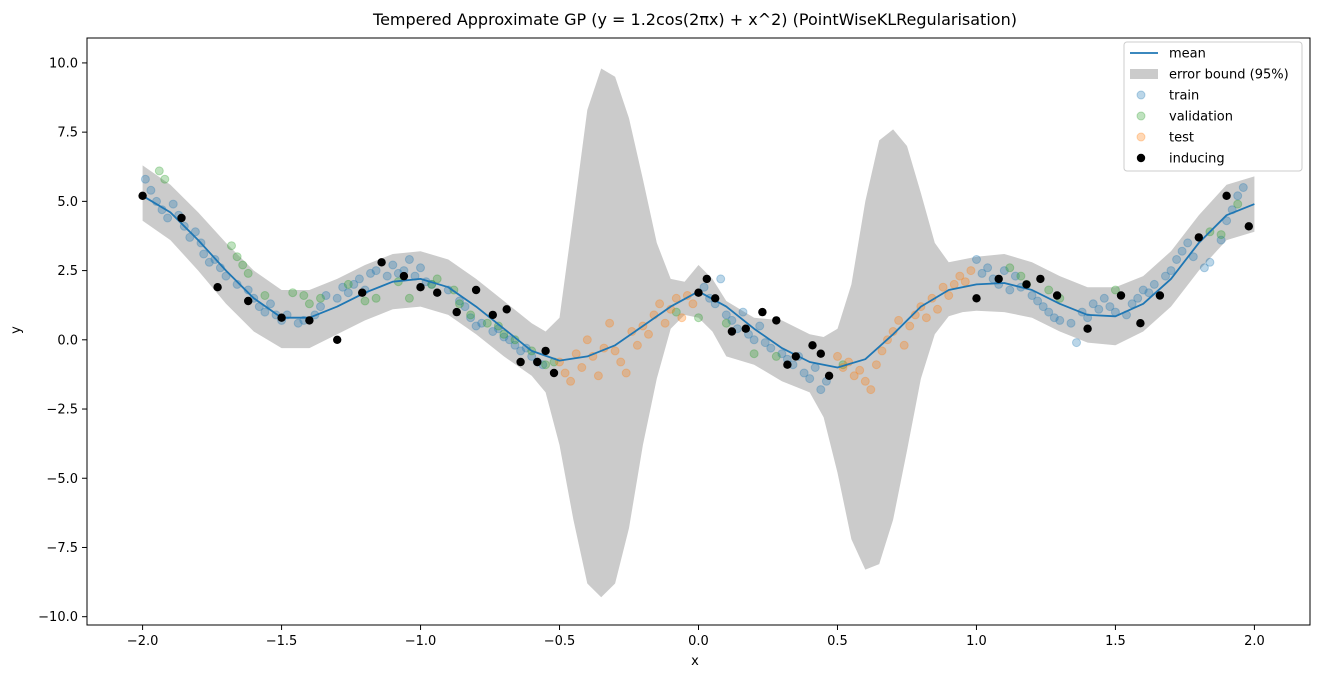  What do you see at coordinates (67, 202) in the screenshot?
I see `y-tick-label: 5.0` at bounding box center [67, 202].